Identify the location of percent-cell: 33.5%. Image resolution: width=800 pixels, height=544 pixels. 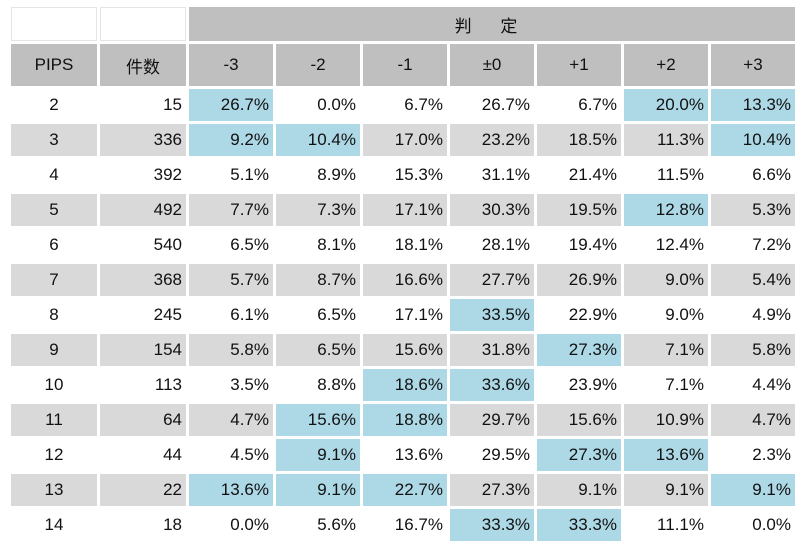
(492, 315).